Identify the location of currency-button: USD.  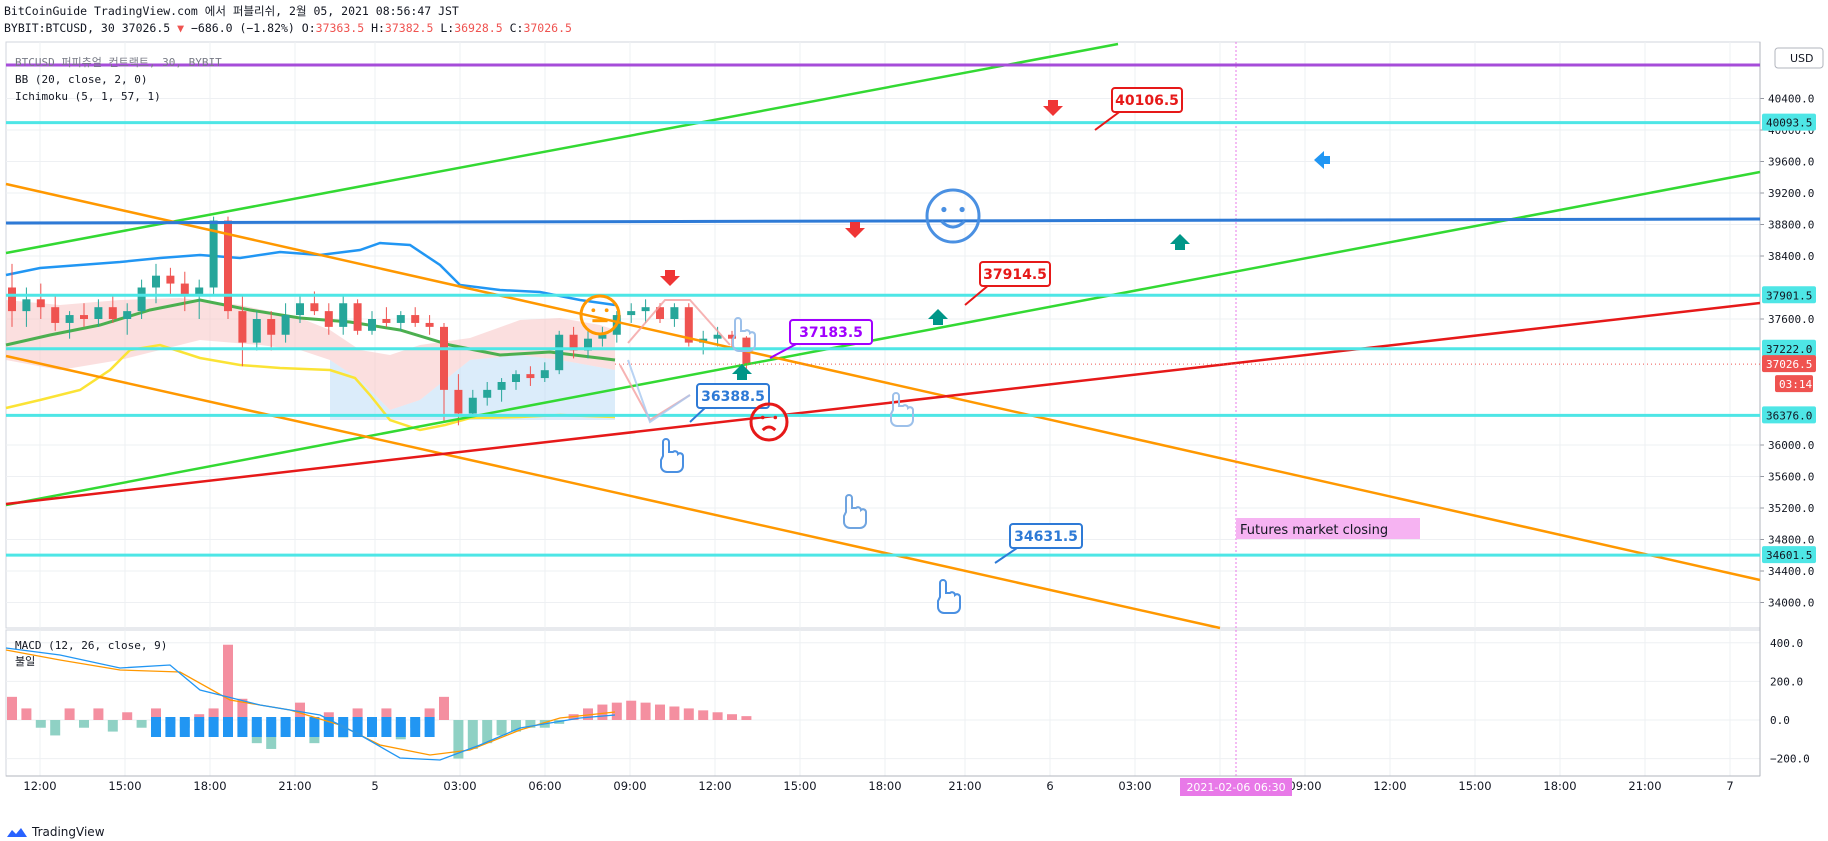
(1802, 58).